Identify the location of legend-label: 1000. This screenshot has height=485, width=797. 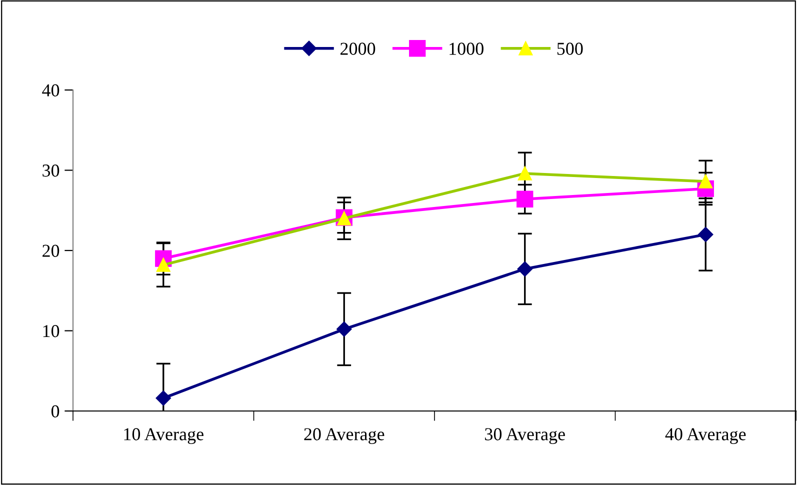
(467, 48).